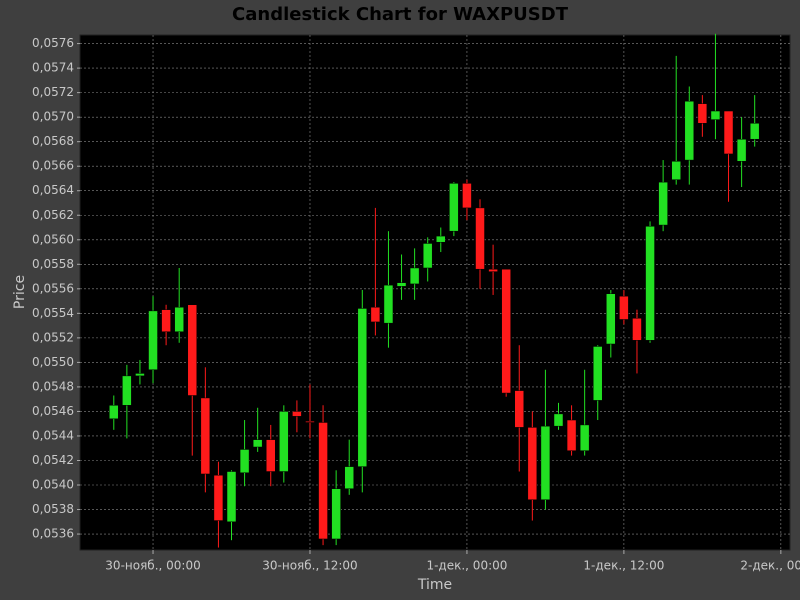 This screenshot has width=800, height=600. I want to click on y-tick-label: 0,0542, so click(53, 460).